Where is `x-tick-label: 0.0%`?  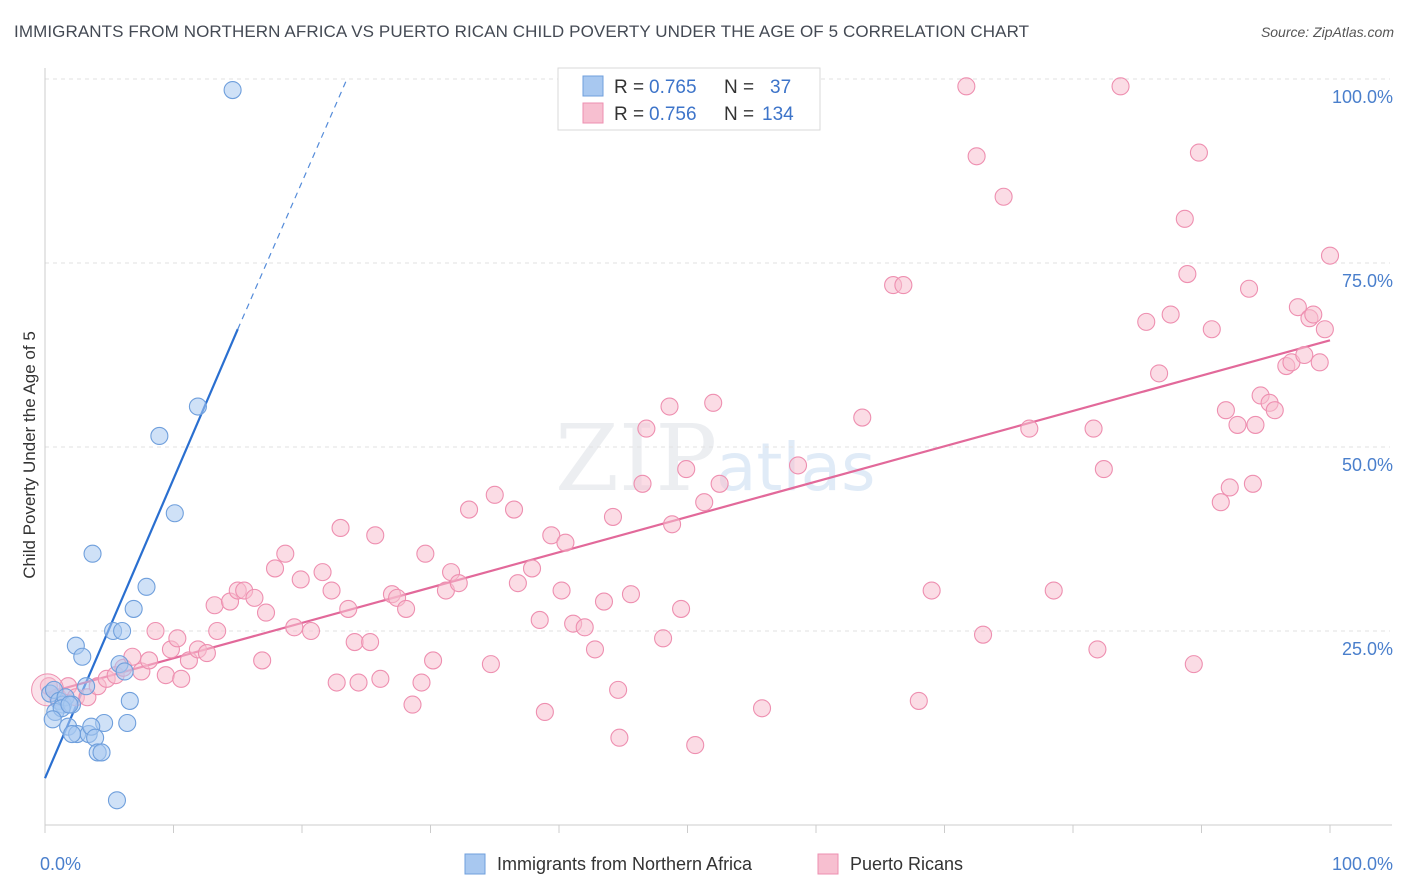
x-tick-label: 0.0% is located at coordinates (60, 864).